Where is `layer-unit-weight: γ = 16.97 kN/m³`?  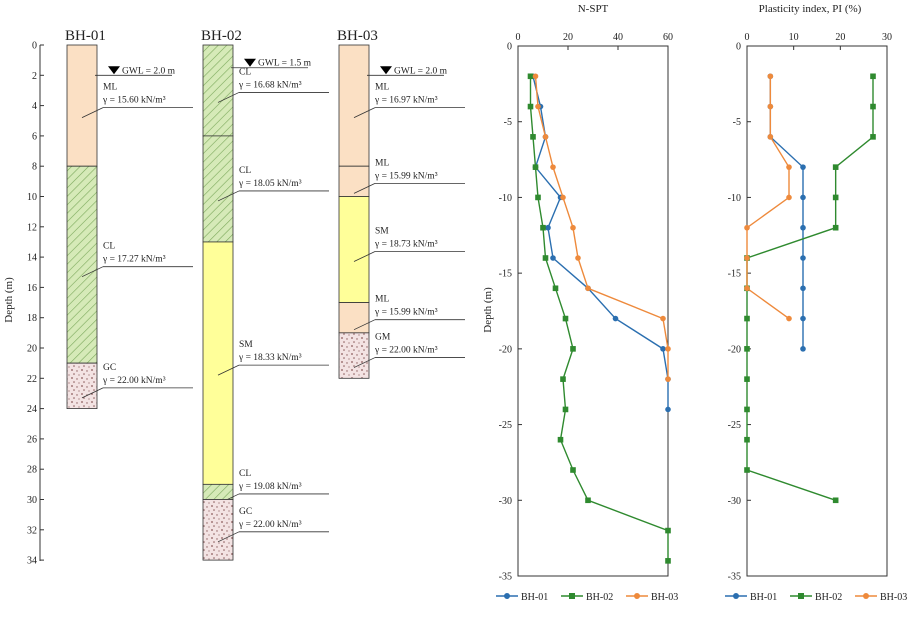
layer-unit-weight: γ = 16.97 kN/m³ is located at coordinates (406, 101).